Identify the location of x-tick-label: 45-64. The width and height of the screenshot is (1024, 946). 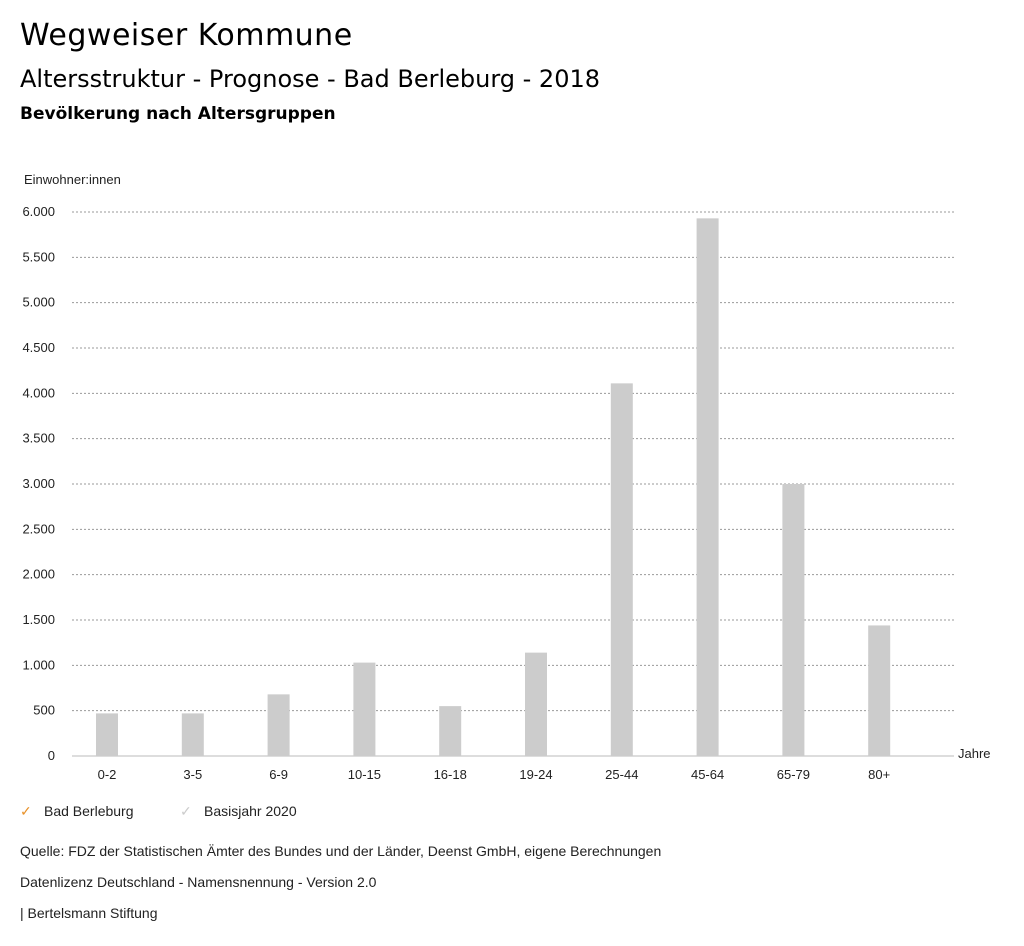
(707, 774).